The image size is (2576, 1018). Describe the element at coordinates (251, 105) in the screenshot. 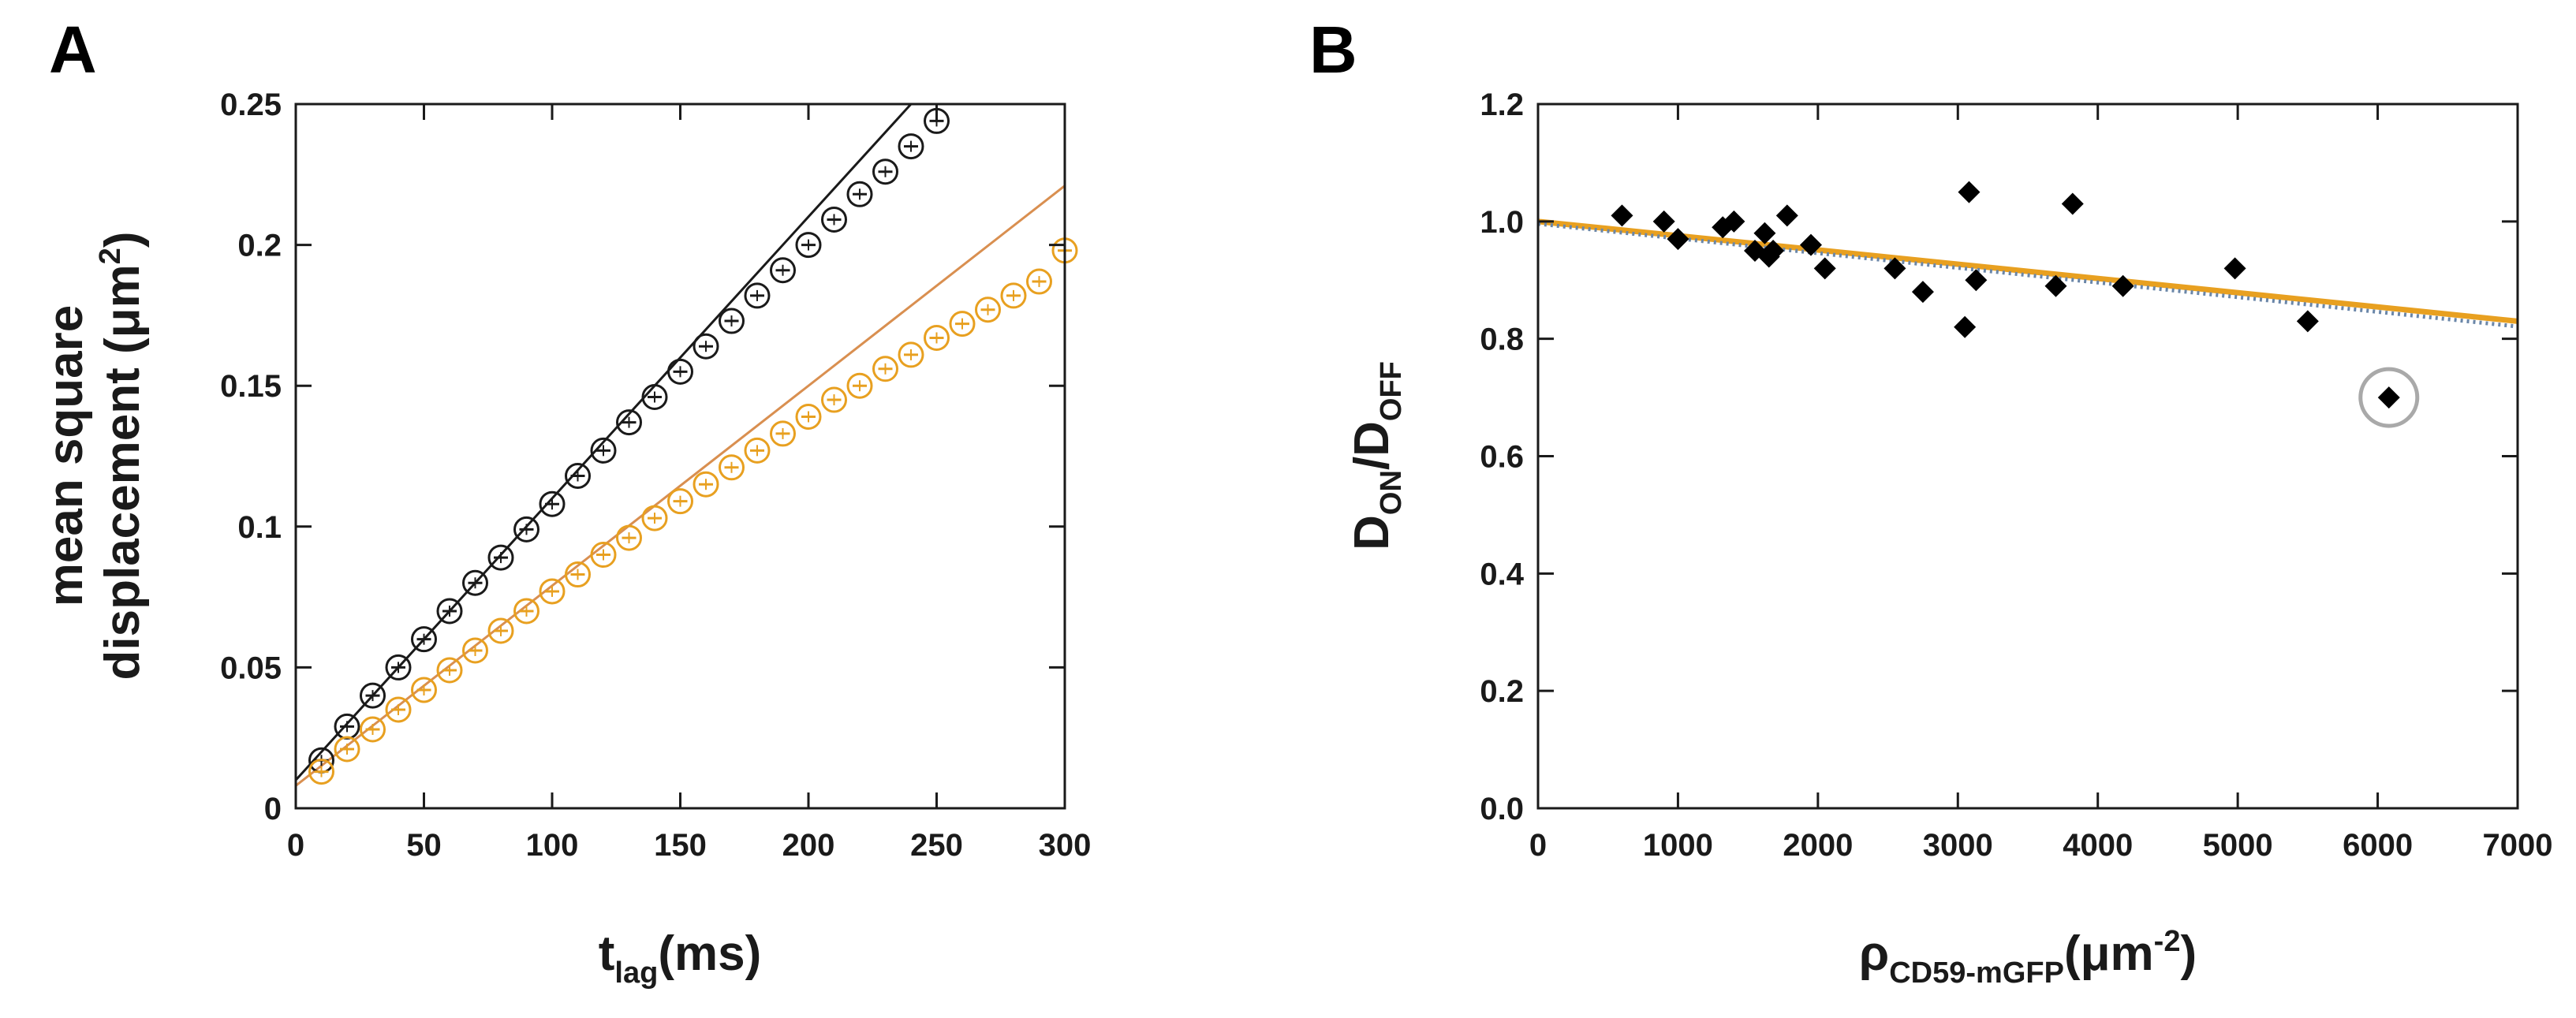

I see `panel-a-ytick-label: 0.25` at that location.